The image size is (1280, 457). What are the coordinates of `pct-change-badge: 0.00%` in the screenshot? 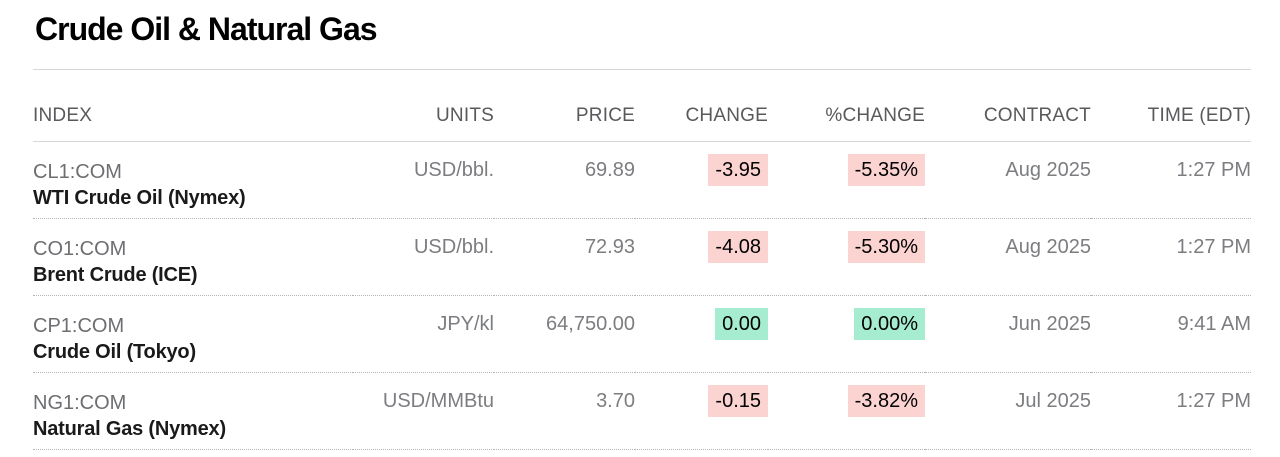 It's located at (889, 324).